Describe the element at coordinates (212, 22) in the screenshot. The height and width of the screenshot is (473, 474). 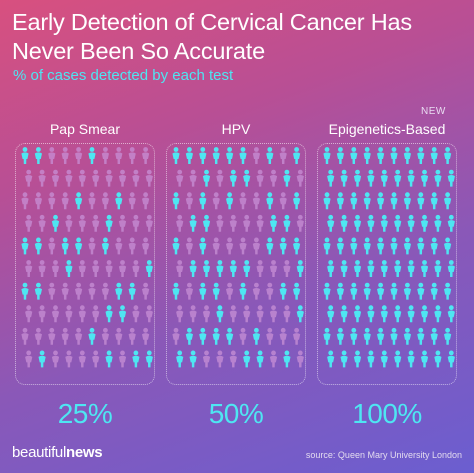
I see `title-line-1: Early Detection of Cervical Cancer Has` at that location.